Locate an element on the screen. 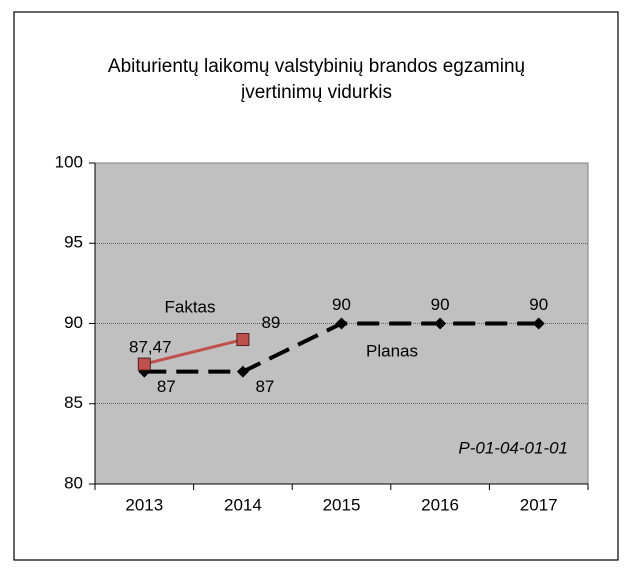 This screenshot has width=633, height=571. annotation: P-01-04-01-01 is located at coordinates (513, 447).